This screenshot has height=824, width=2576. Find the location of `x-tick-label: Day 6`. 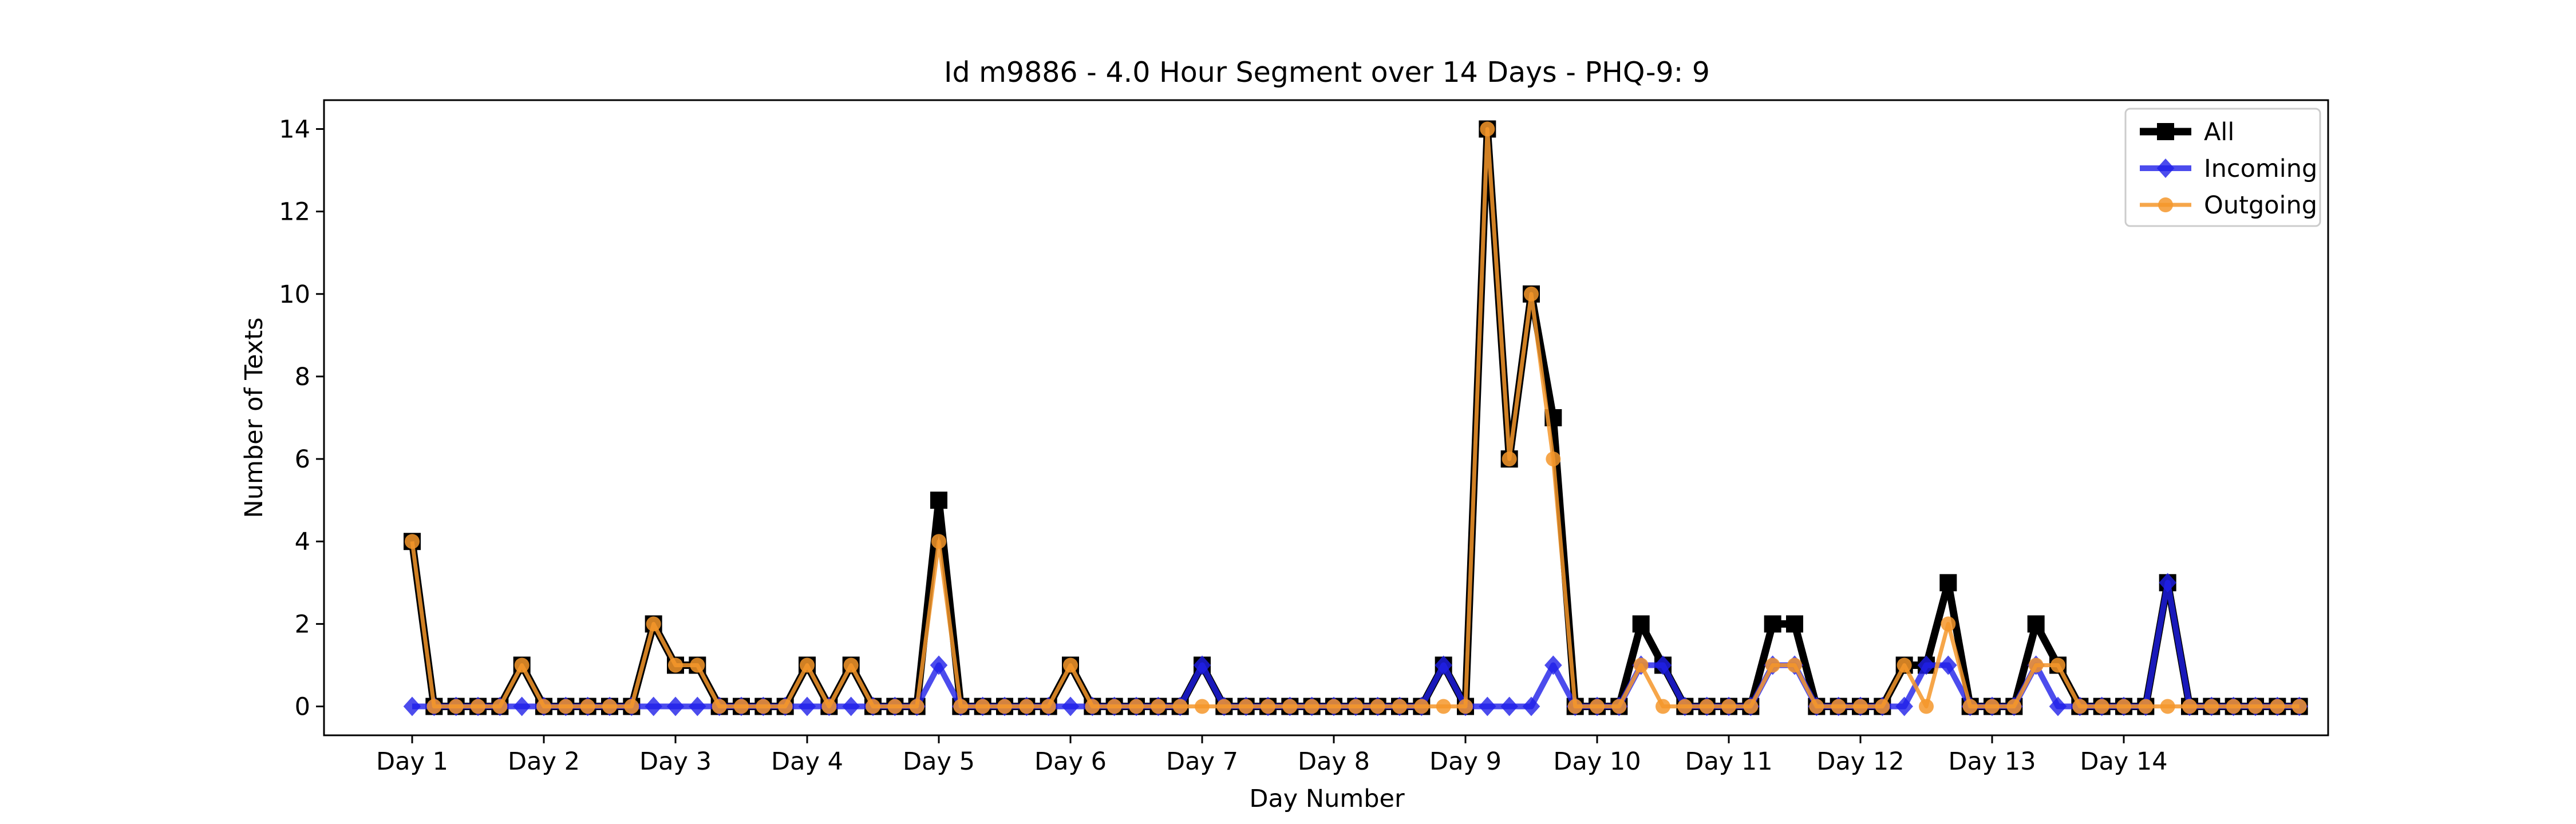

x-tick-label: Day 6 is located at coordinates (1070, 761).